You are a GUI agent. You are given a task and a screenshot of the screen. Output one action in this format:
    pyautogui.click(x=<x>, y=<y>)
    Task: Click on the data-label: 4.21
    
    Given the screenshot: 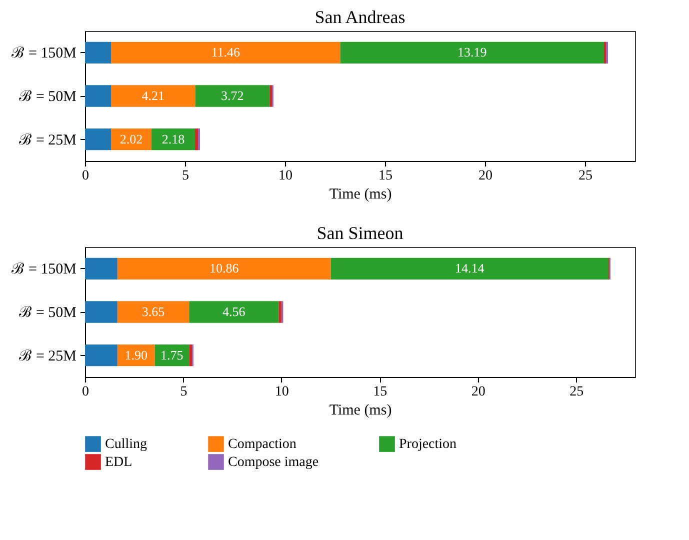 What is the action you would take?
    pyautogui.click(x=153, y=95)
    